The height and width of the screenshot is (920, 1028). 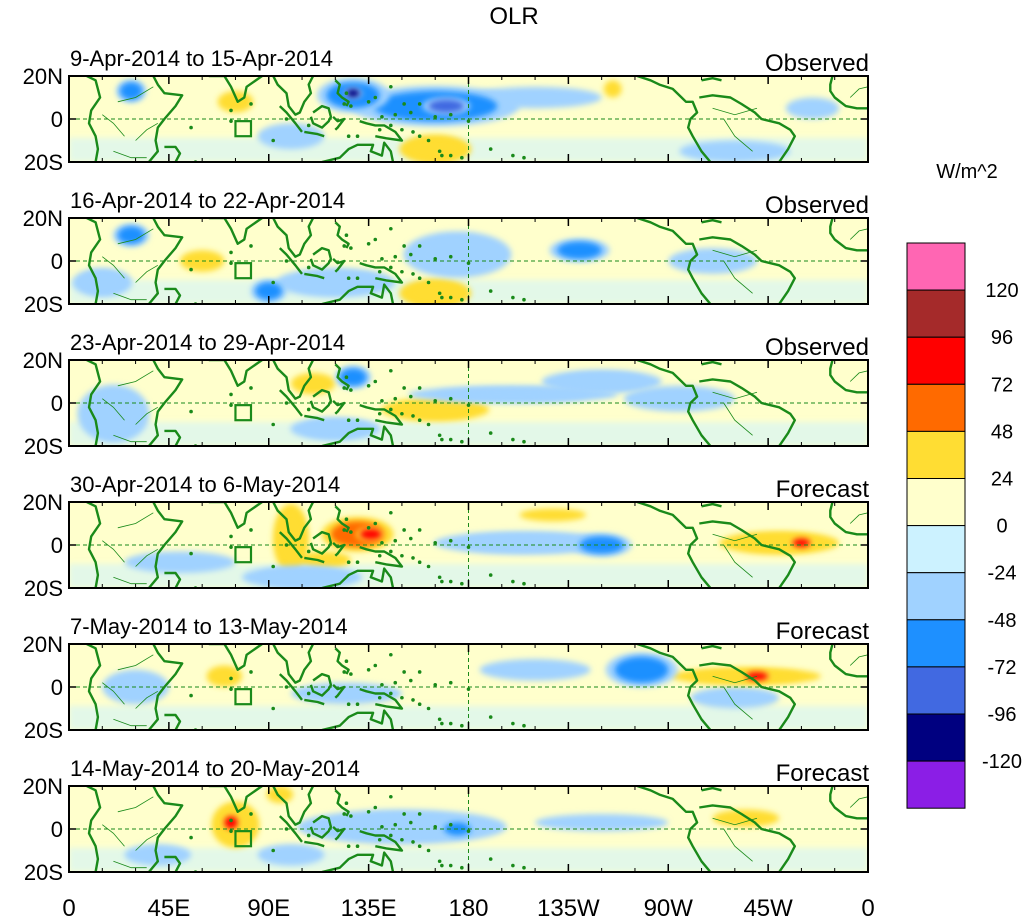 What do you see at coordinates (1002, 574) in the screenshot?
I see `colorbar-label: -24` at bounding box center [1002, 574].